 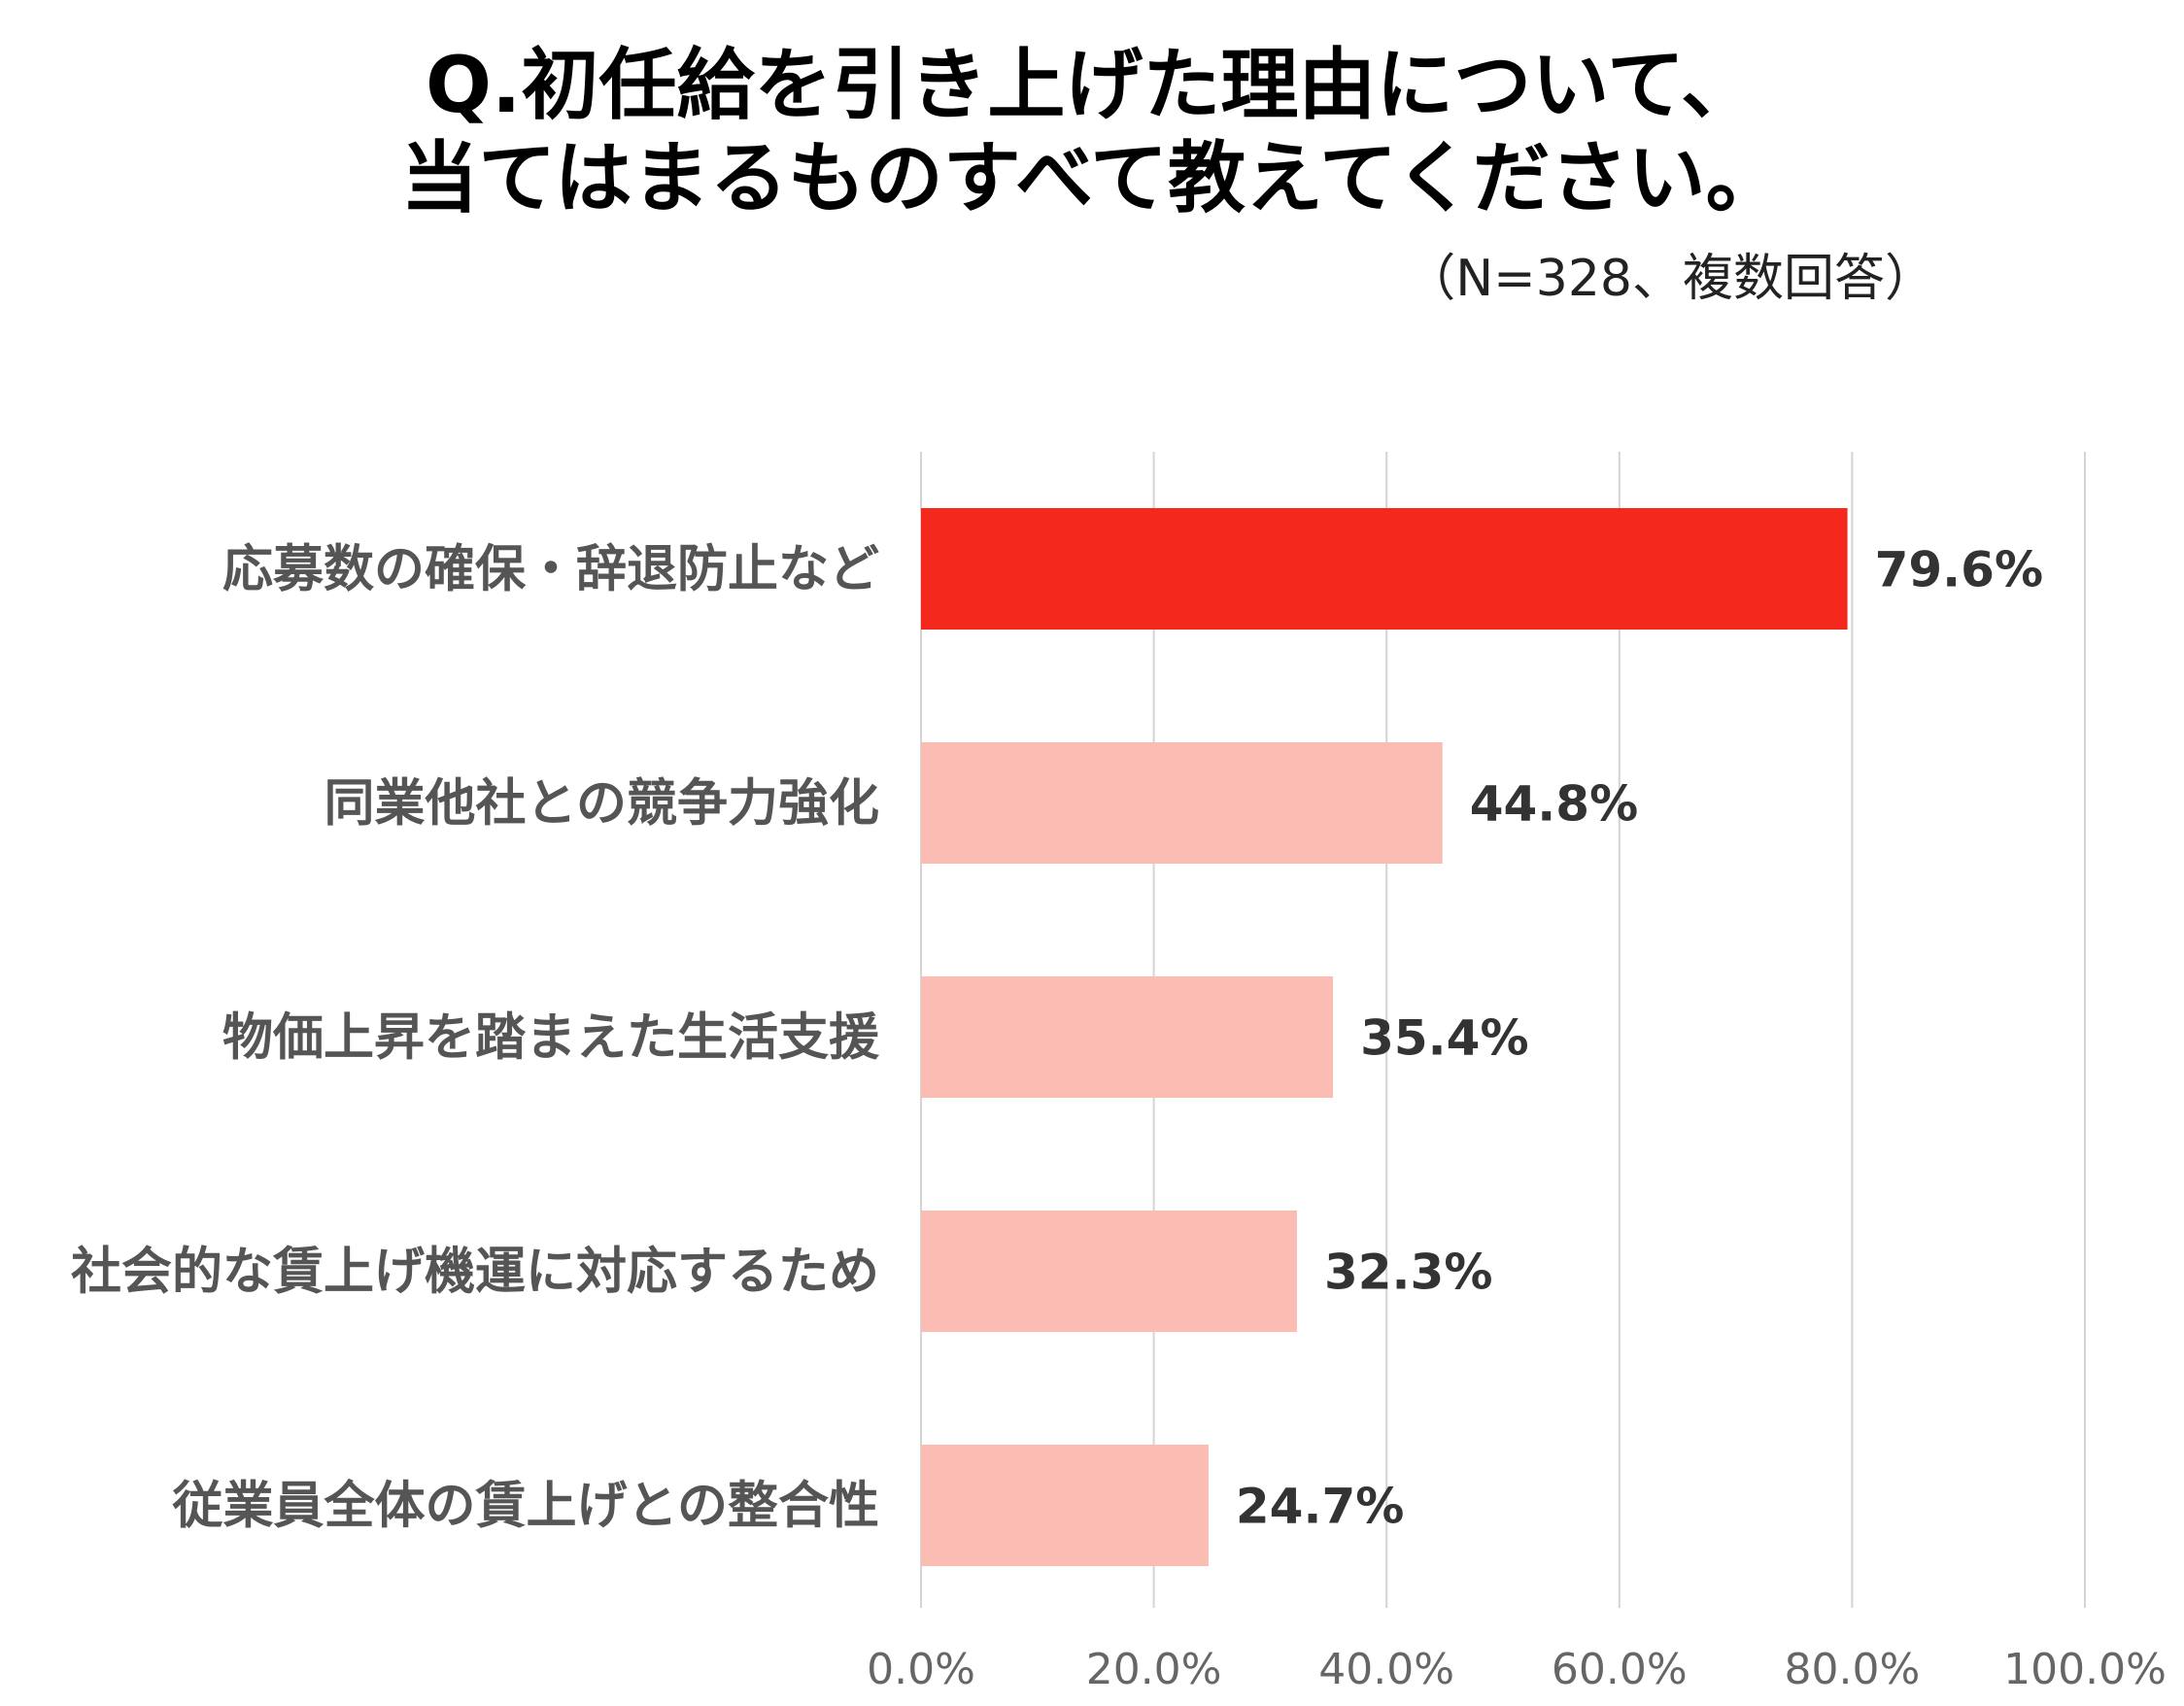 I want to click on category-label: 同業他社との競争力強化, so click(x=601, y=805).